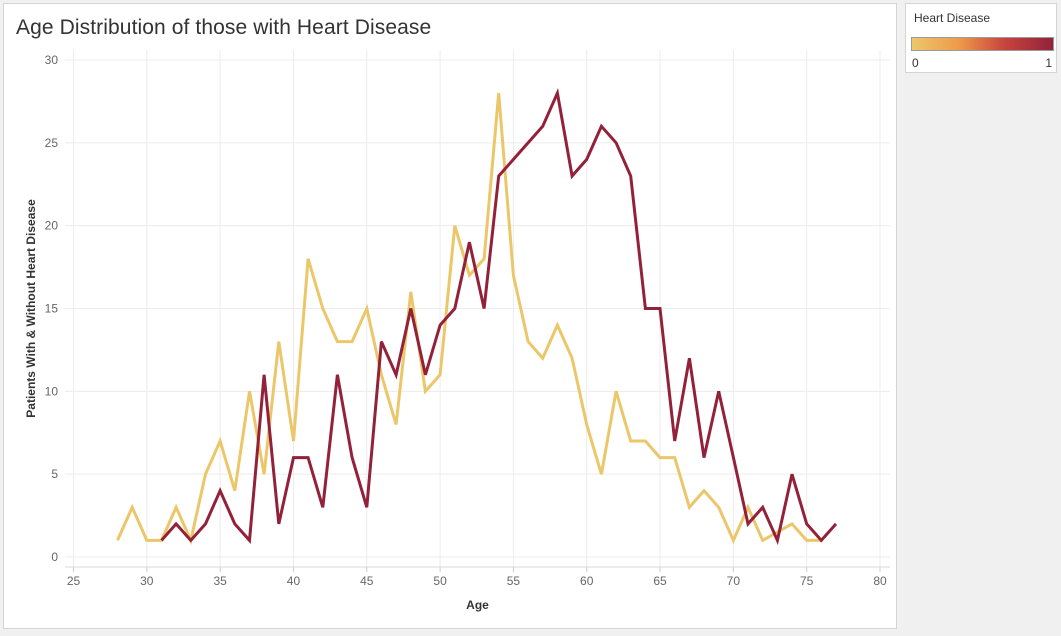 Image resolution: width=1061 pixels, height=636 pixels. I want to click on x-tick-label: 60, so click(587, 581).